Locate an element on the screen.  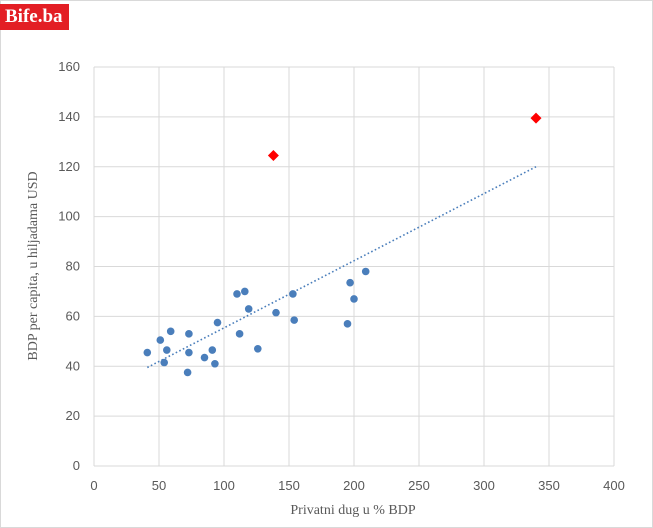
x-tick-label: 350 is located at coordinates (549, 485).